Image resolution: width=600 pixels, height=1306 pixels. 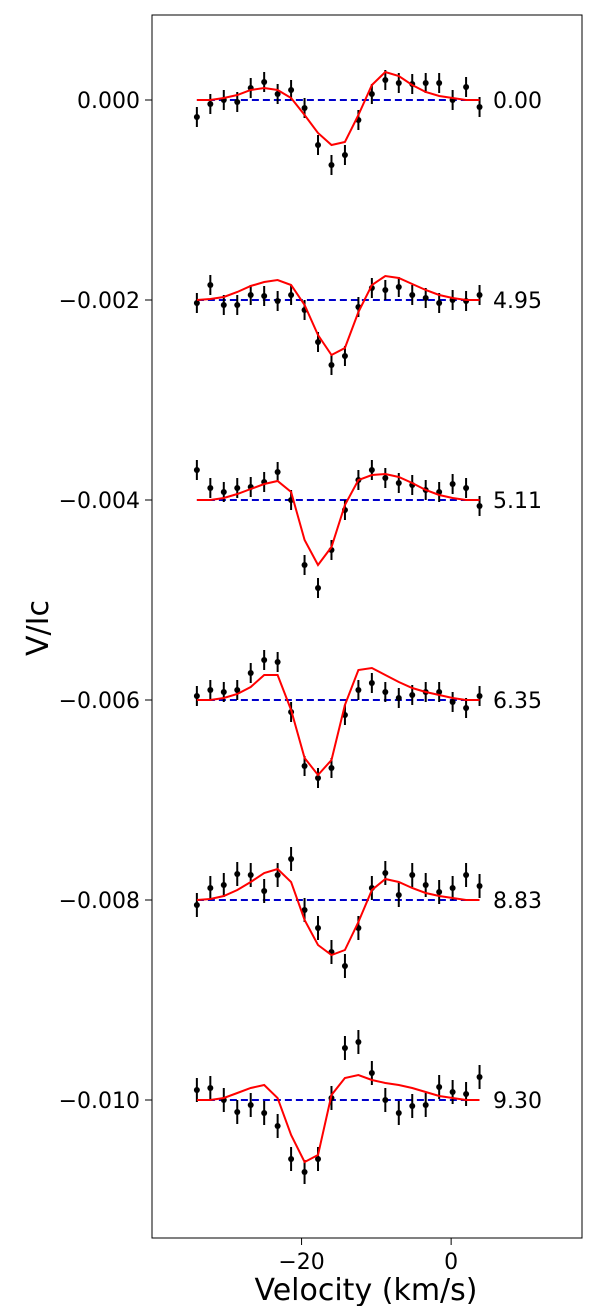 What do you see at coordinates (99, 501) in the screenshot?
I see `y-tick-label: −0.004` at bounding box center [99, 501].